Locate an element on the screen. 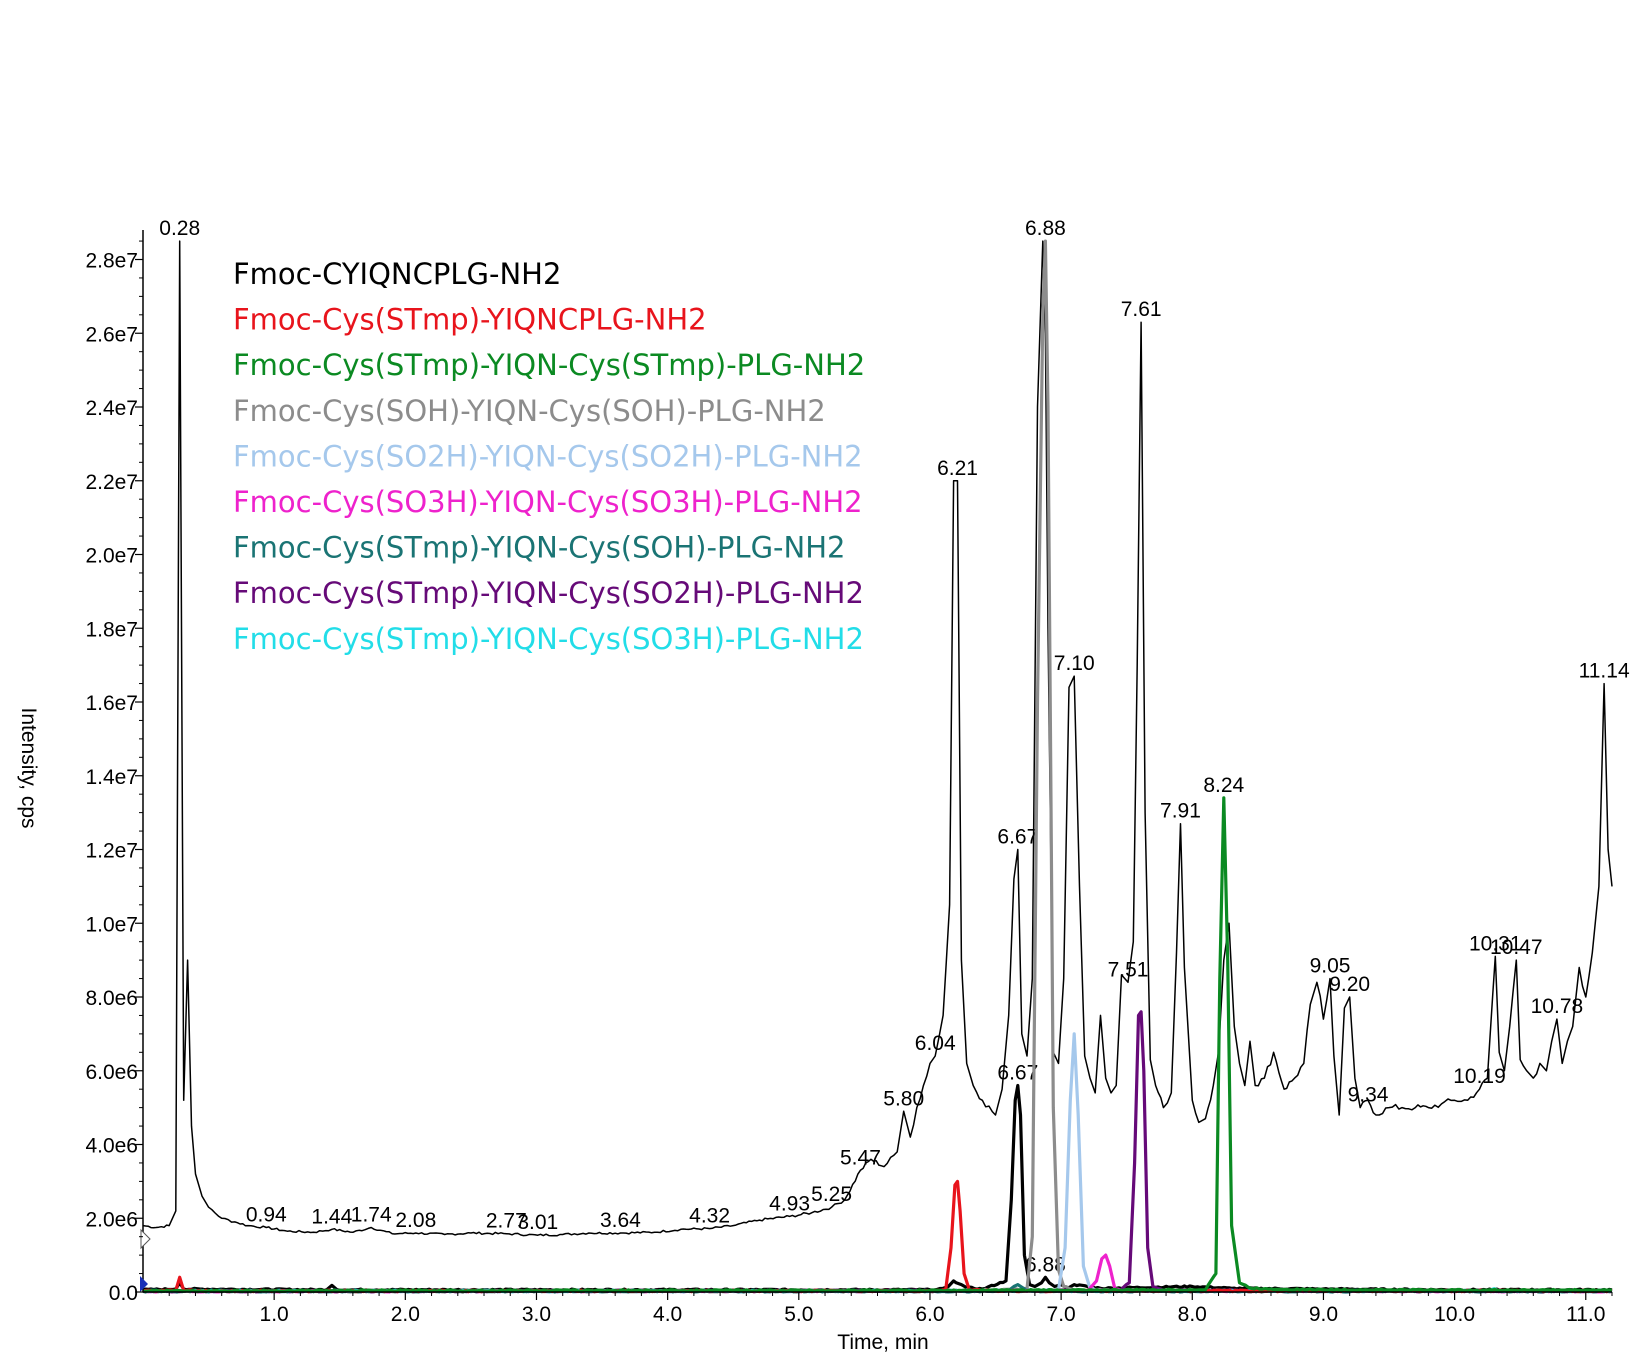 This screenshot has width=1649, height=1372. peak-label: 11.14 is located at coordinates (1604, 671).